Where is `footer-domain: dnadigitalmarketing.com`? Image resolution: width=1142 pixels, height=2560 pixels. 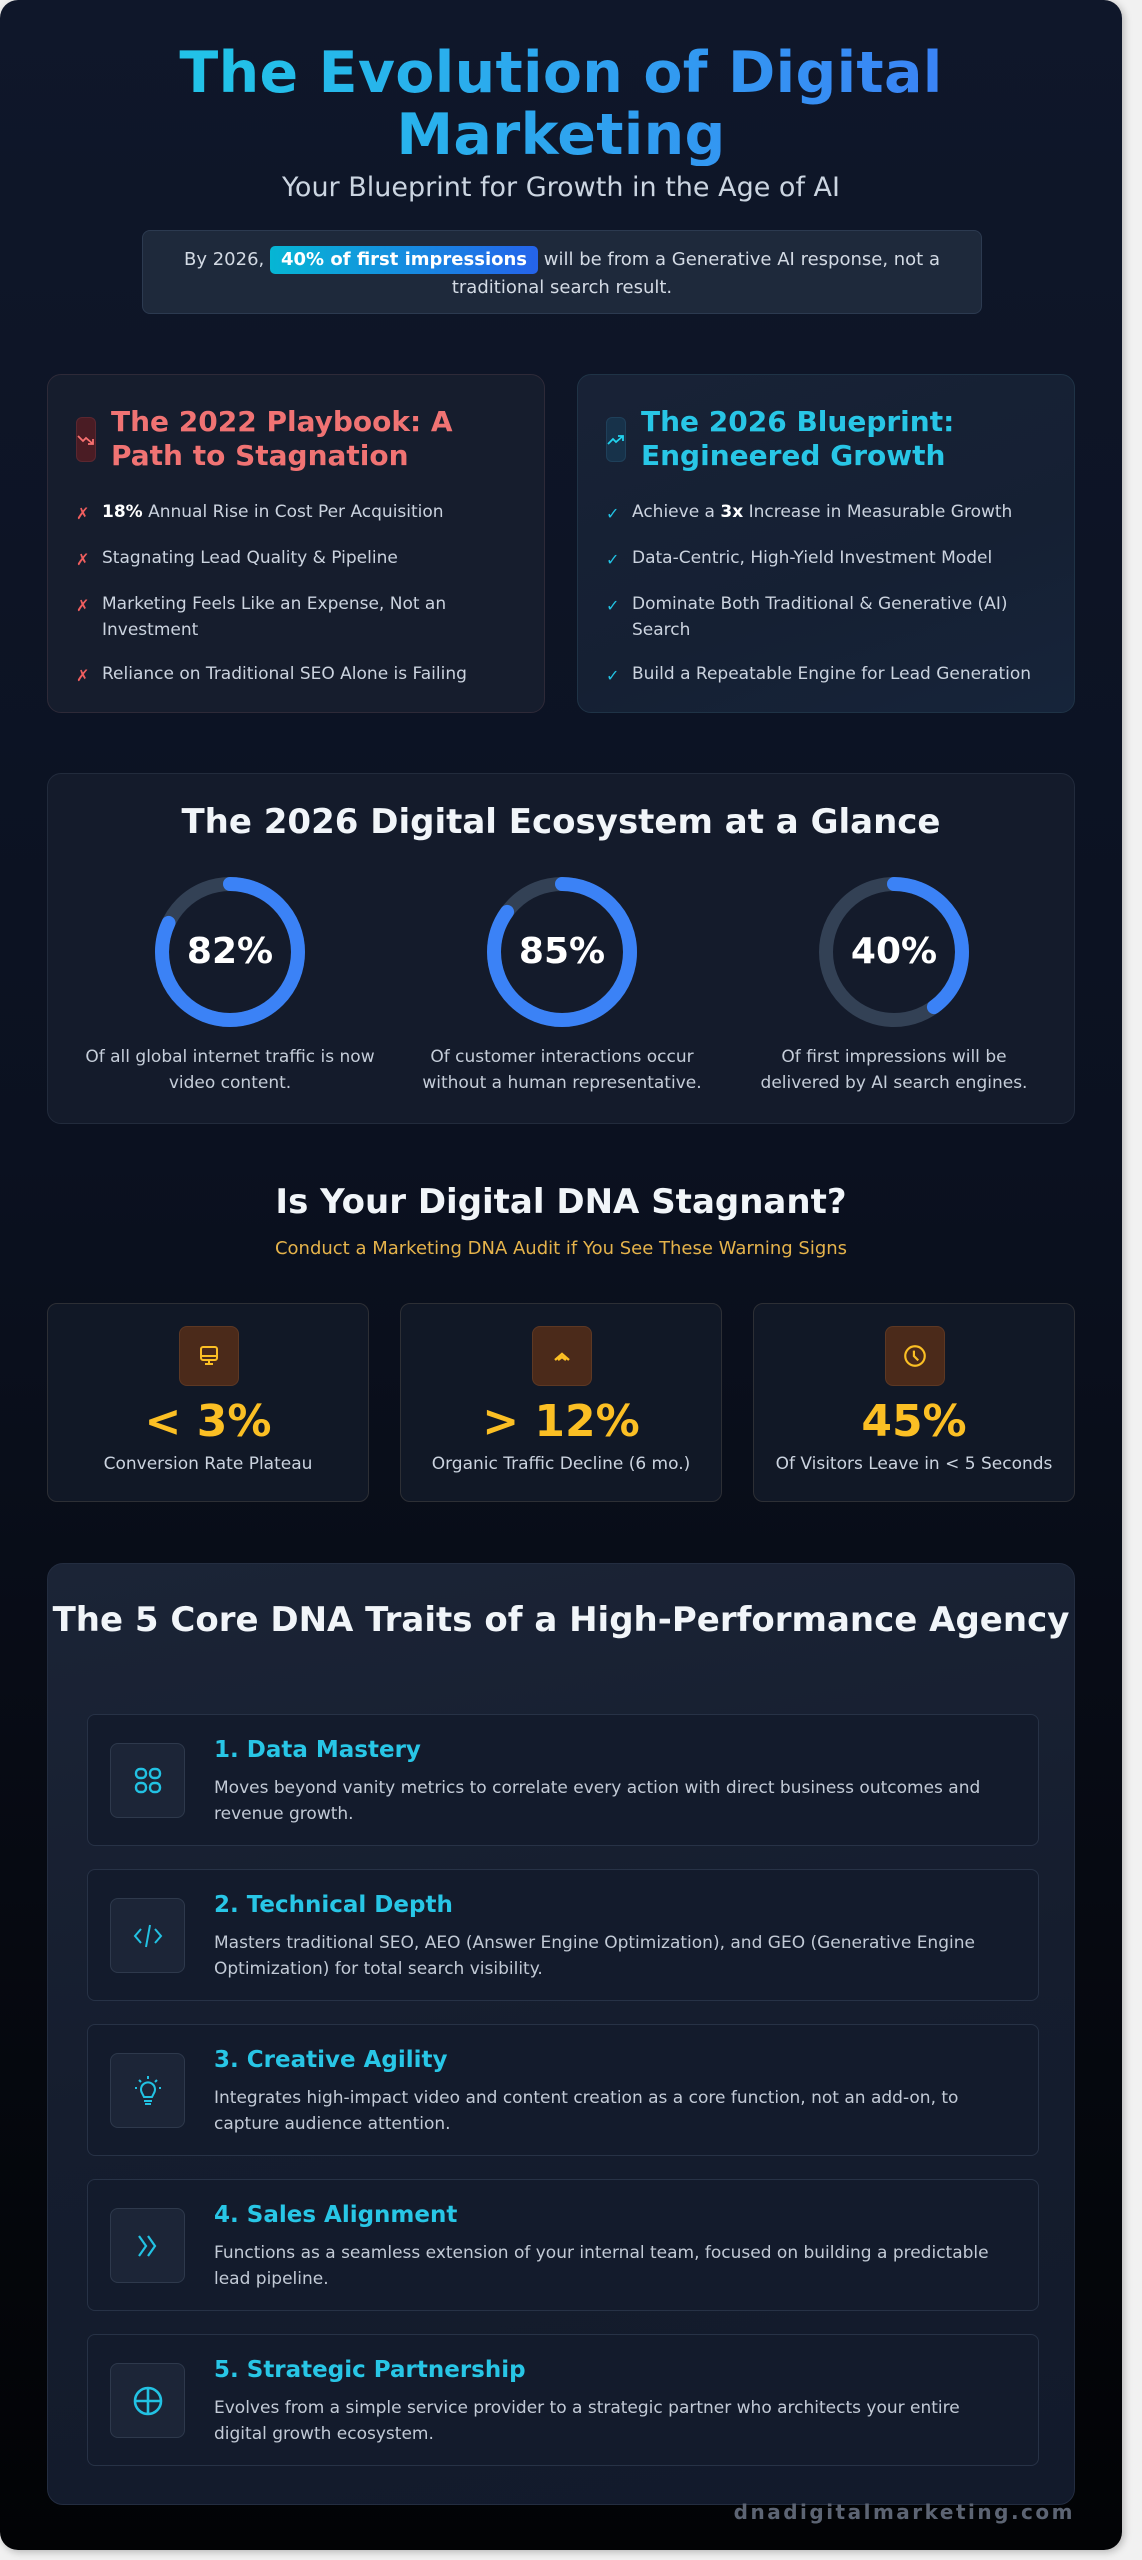 footer-domain: dnadigitalmarketing.com is located at coordinates (904, 2512).